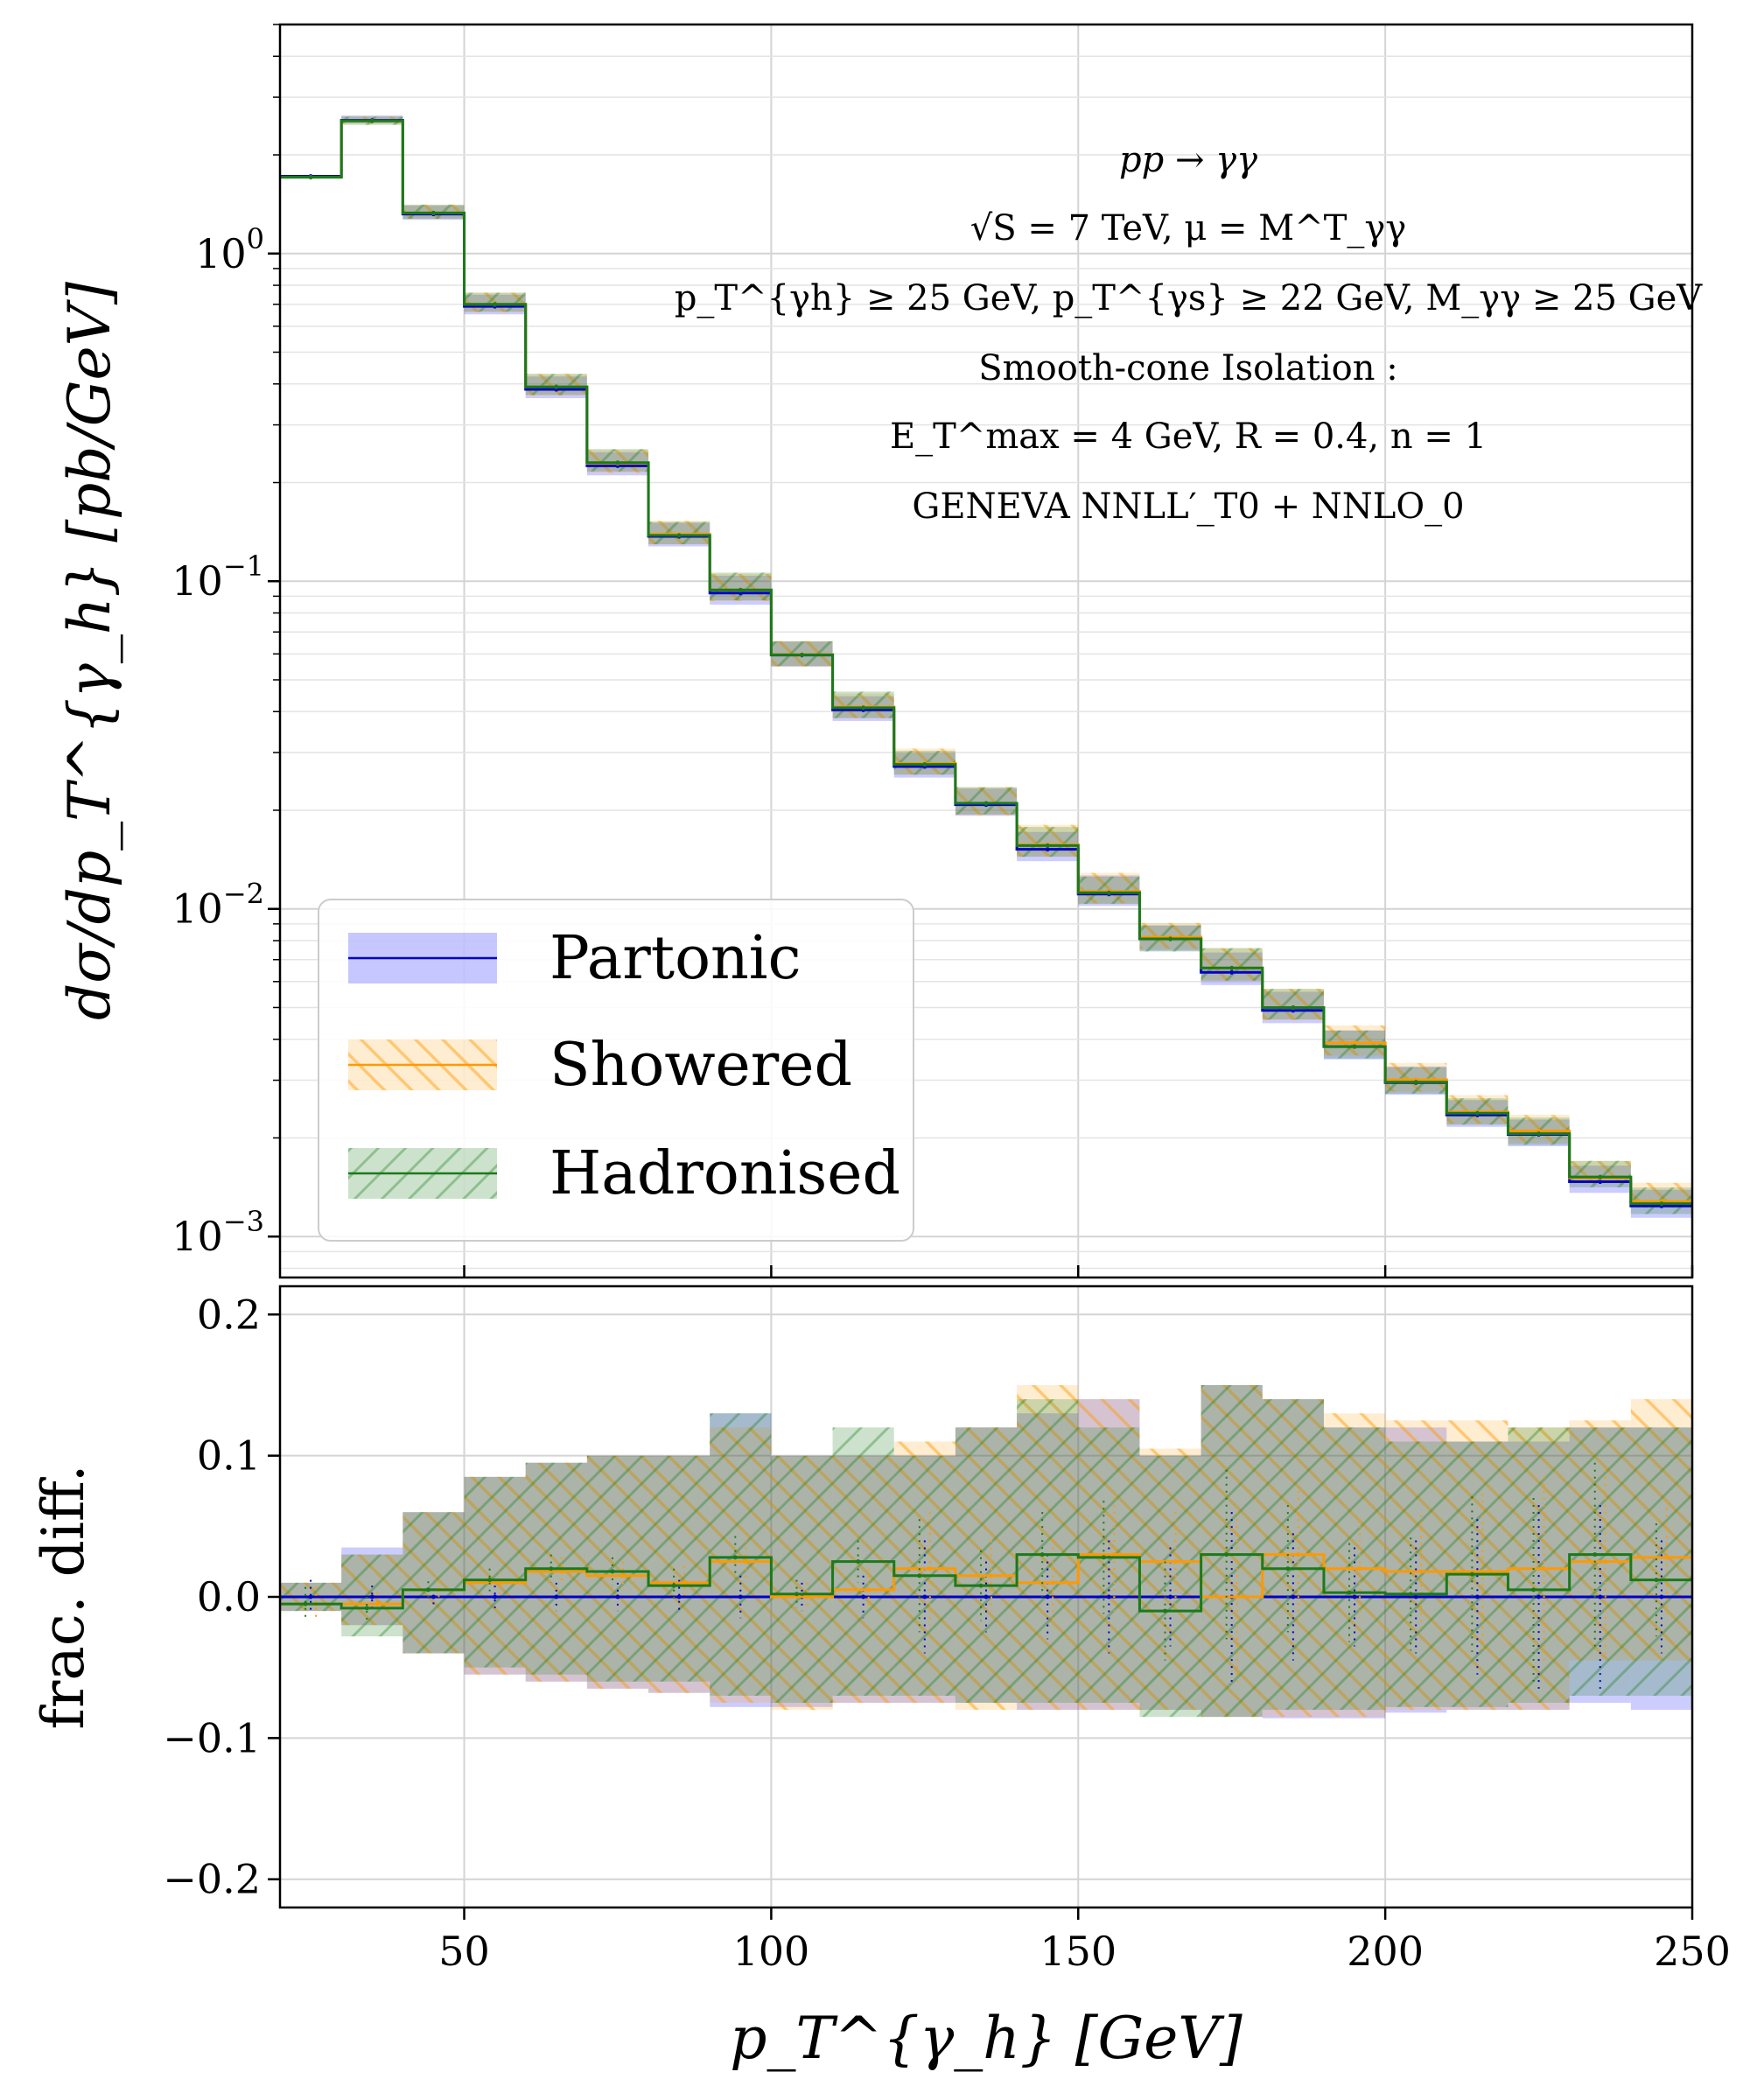 Image resolution: width=1750 pixels, height=2100 pixels. Describe the element at coordinates (226, 642) in the screenshot. I see `main-y-ticks: 10⁰ 10⁻¹ 10⁻² 10⁻³` at that location.